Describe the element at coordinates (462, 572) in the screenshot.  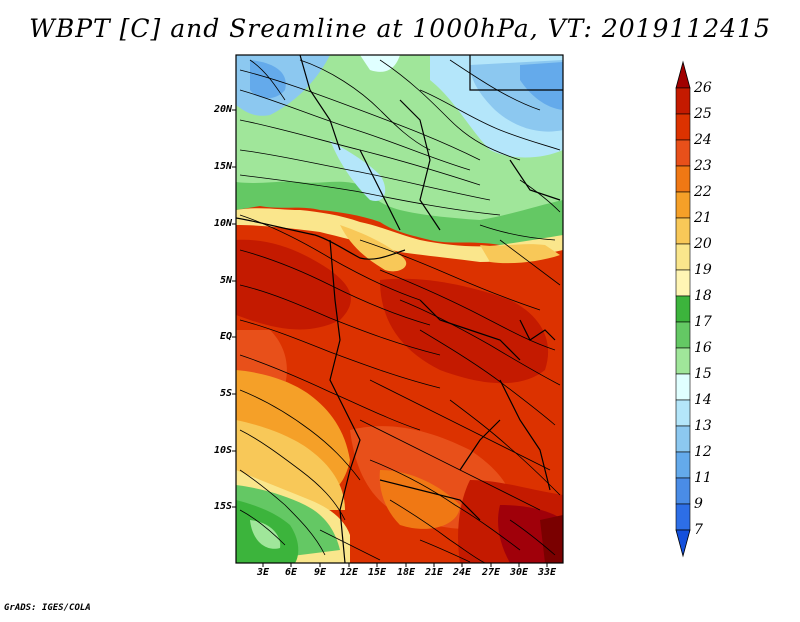
I see `lon-label-24e: 24E` at that location.